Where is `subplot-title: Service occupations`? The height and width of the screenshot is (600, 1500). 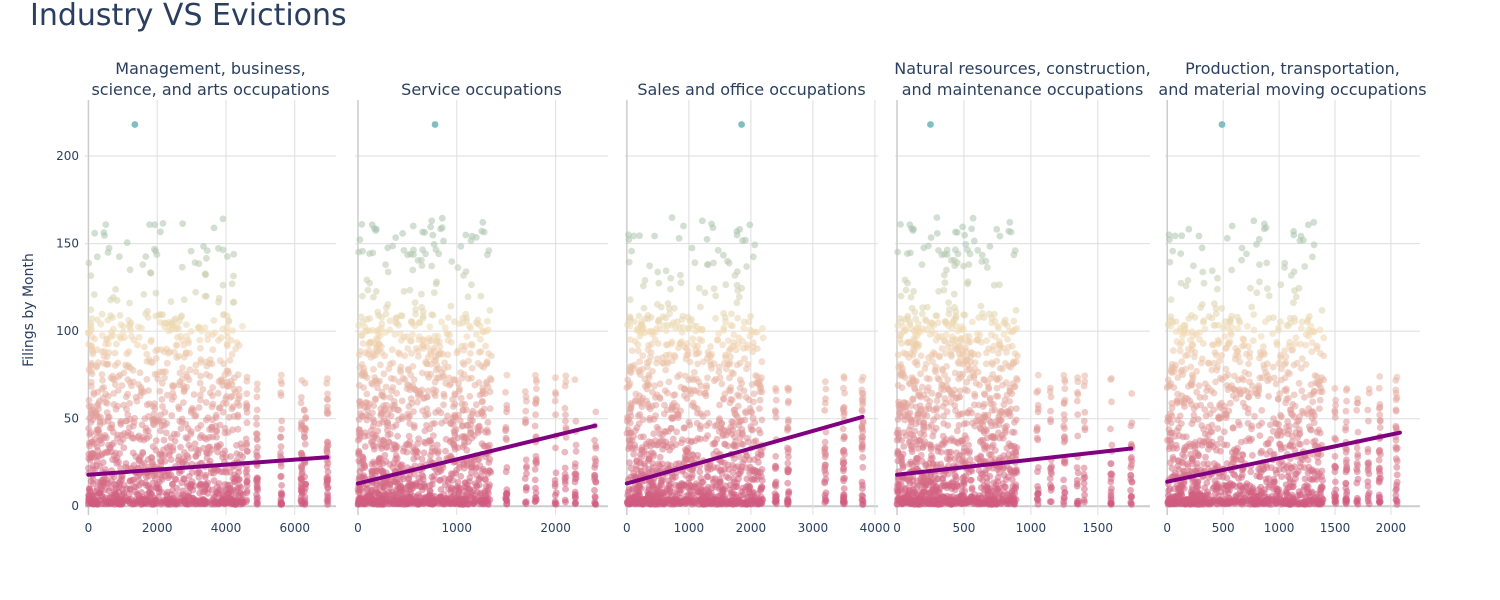 subplot-title: Service occupations is located at coordinates (481, 89).